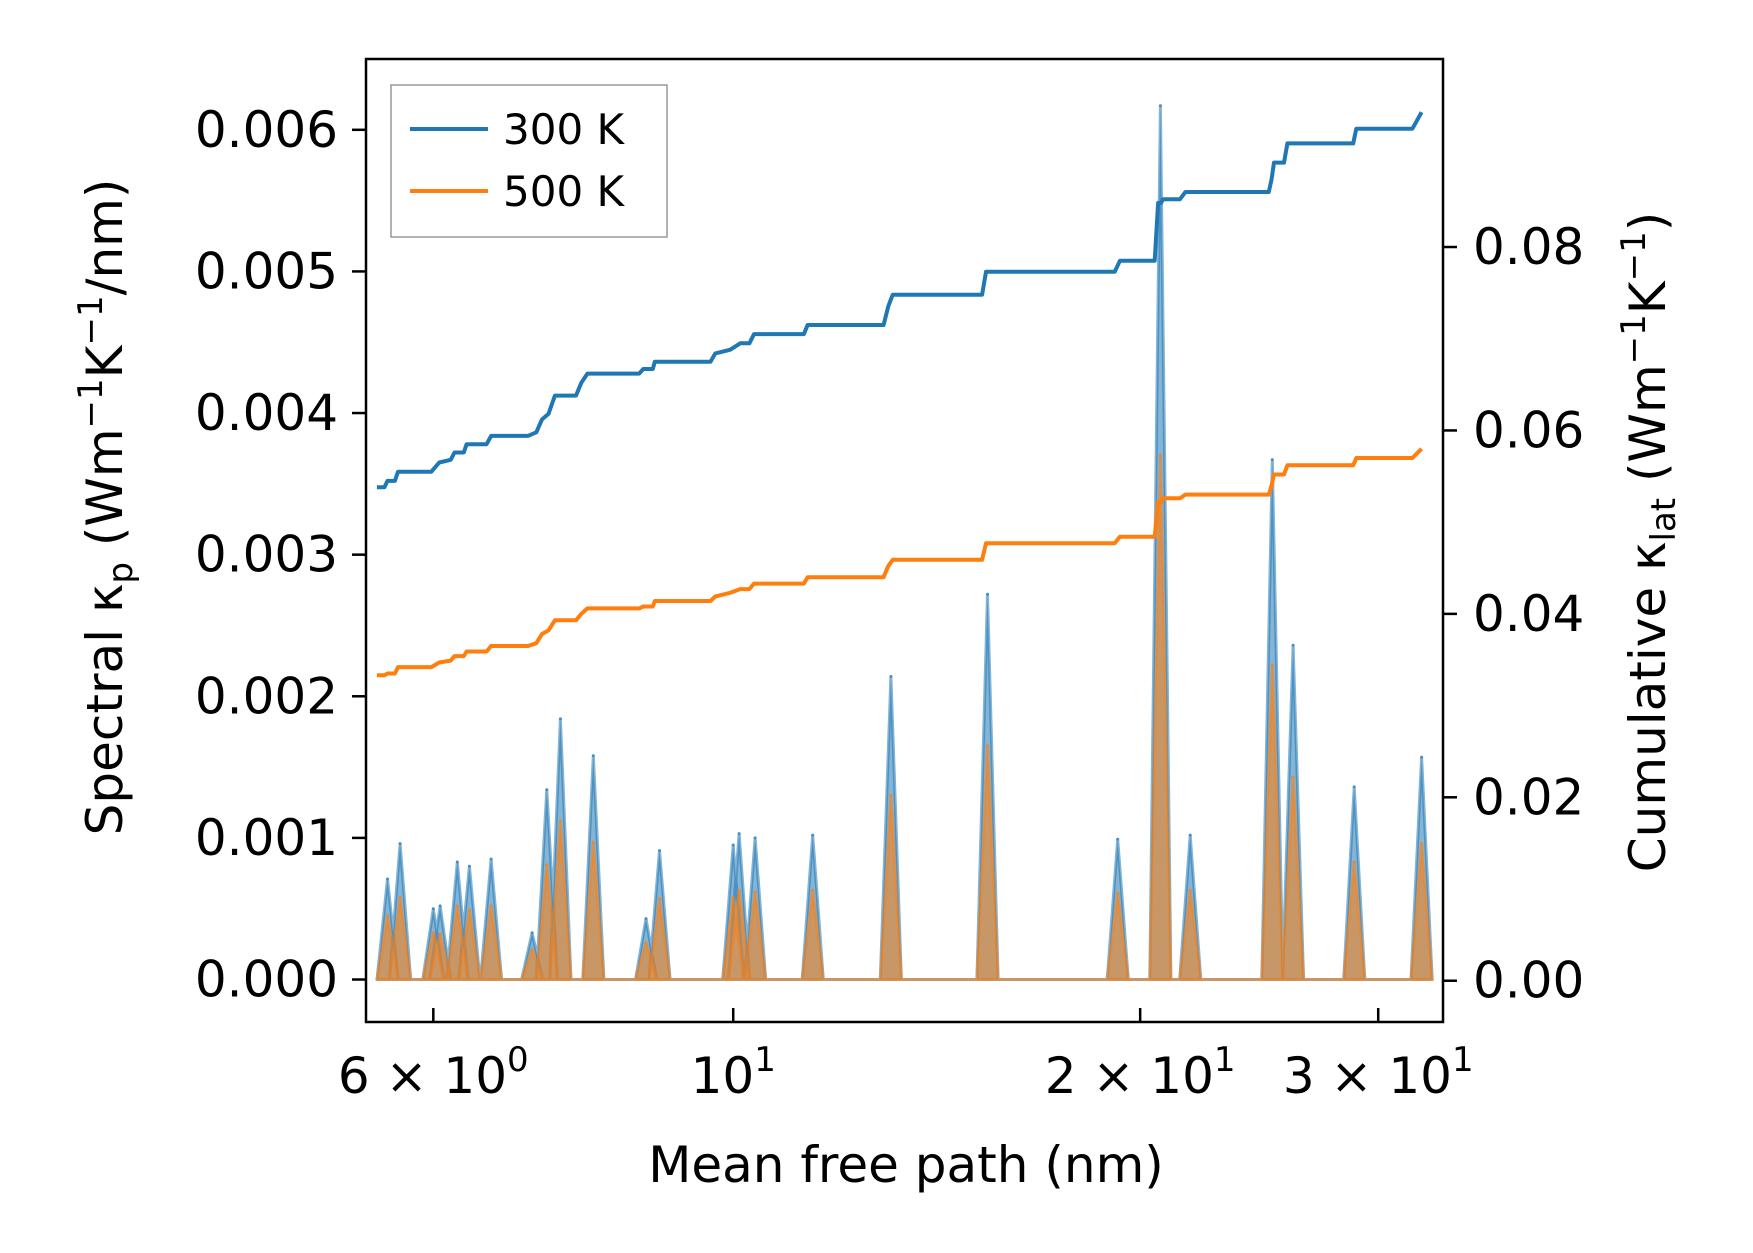 Image resolution: width=1753 pixels, height=1253 pixels. What do you see at coordinates (1378, 1072) in the screenshot?
I see `x-tick-label-30: 3 × 10¹` at bounding box center [1378, 1072].